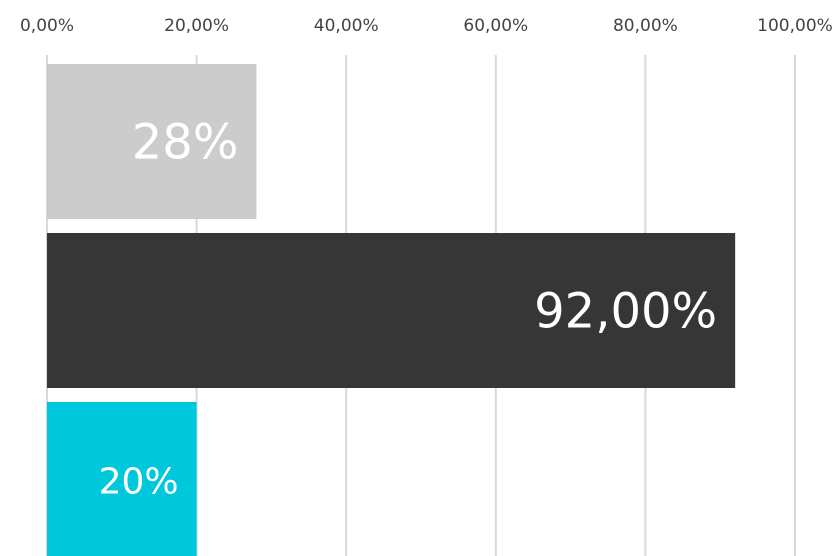  I want to click on x-tick-label: 20,00%, so click(196, 26).